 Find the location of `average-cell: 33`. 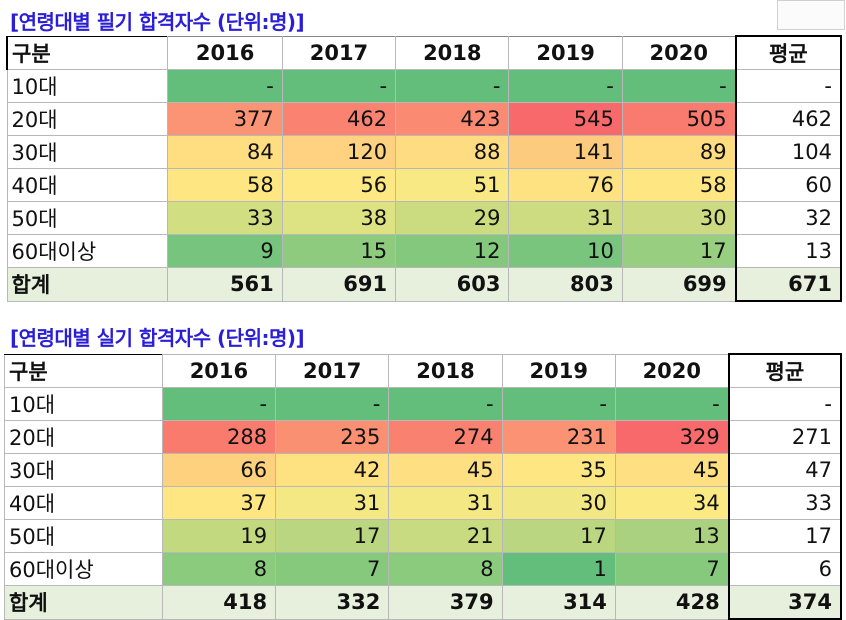

average-cell: 33 is located at coordinates (785, 503).